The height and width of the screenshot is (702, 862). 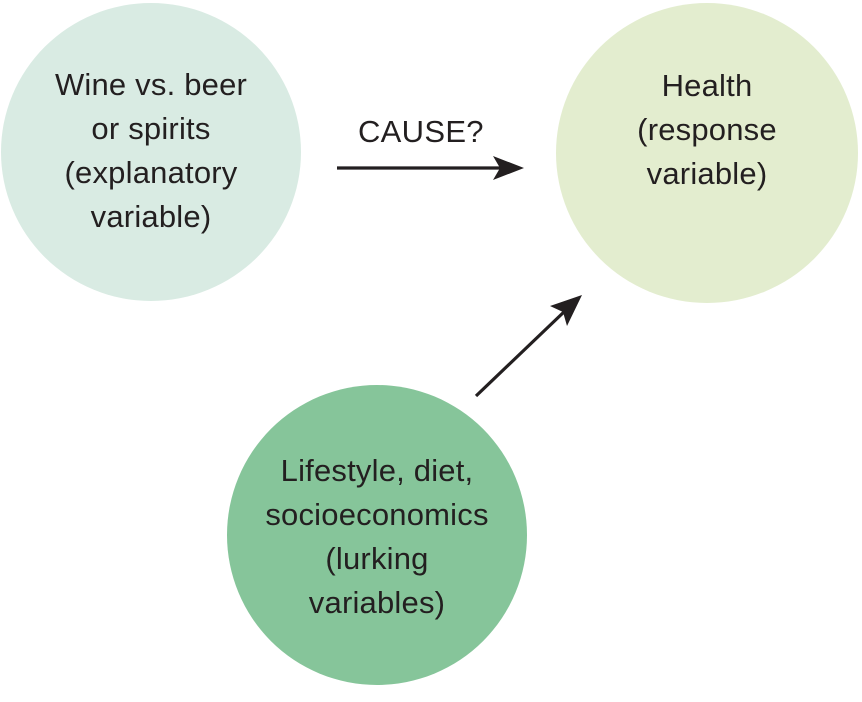 What do you see at coordinates (377, 514) in the screenshot?
I see `lurking-line-2: socioeconomics` at bounding box center [377, 514].